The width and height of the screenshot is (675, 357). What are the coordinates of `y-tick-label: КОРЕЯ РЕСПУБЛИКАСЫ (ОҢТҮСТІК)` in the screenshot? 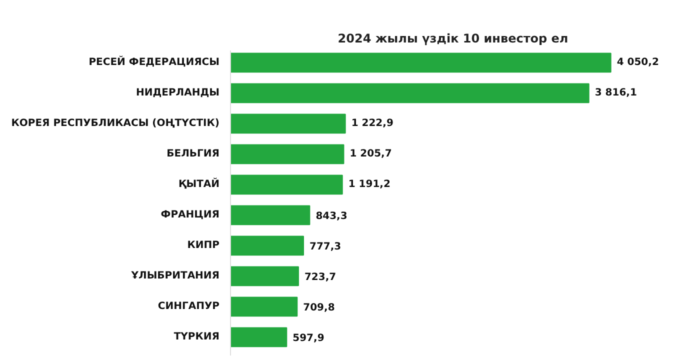 It's located at (115, 124).